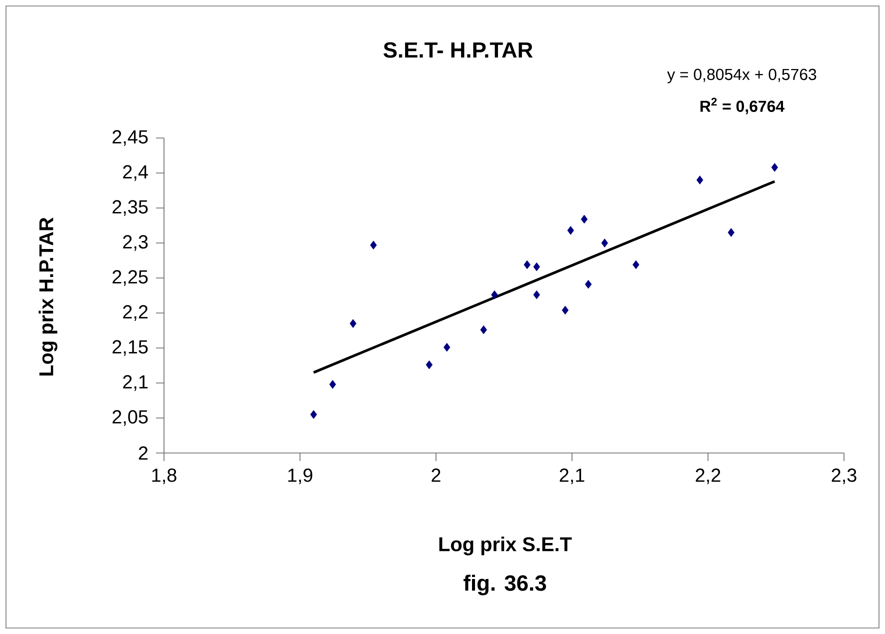 This screenshot has width=885, height=634. I want to click on x-tick-label: 1,9, so click(300, 476).